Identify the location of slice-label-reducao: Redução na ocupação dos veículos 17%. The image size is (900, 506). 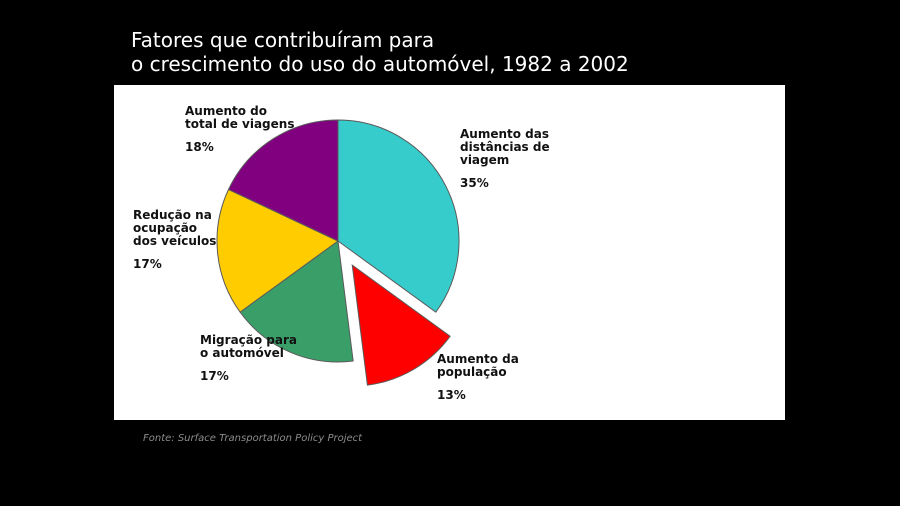
(174, 240).